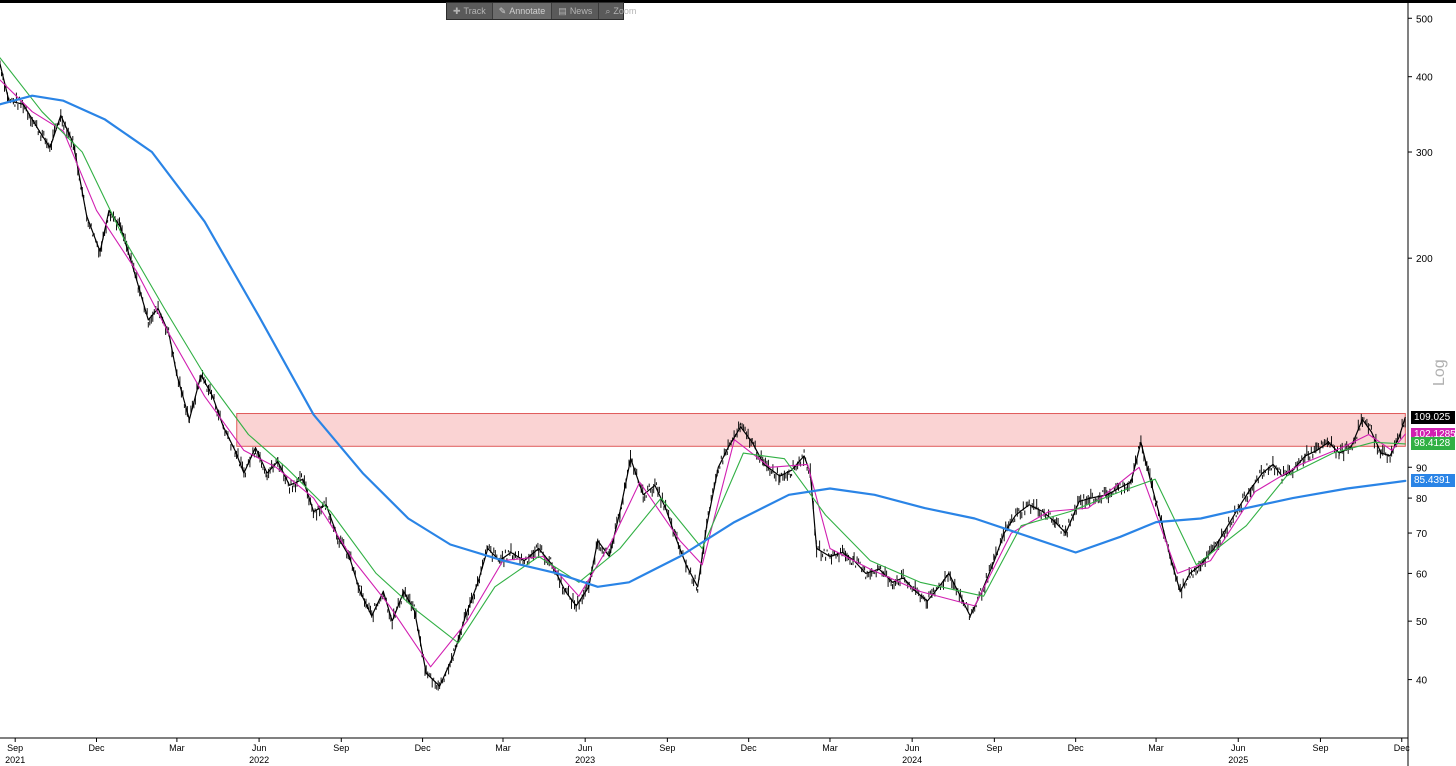 The image size is (1456, 766). What do you see at coordinates (457, 10) in the screenshot?
I see `crosshair-icon: ✚` at bounding box center [457, 10].